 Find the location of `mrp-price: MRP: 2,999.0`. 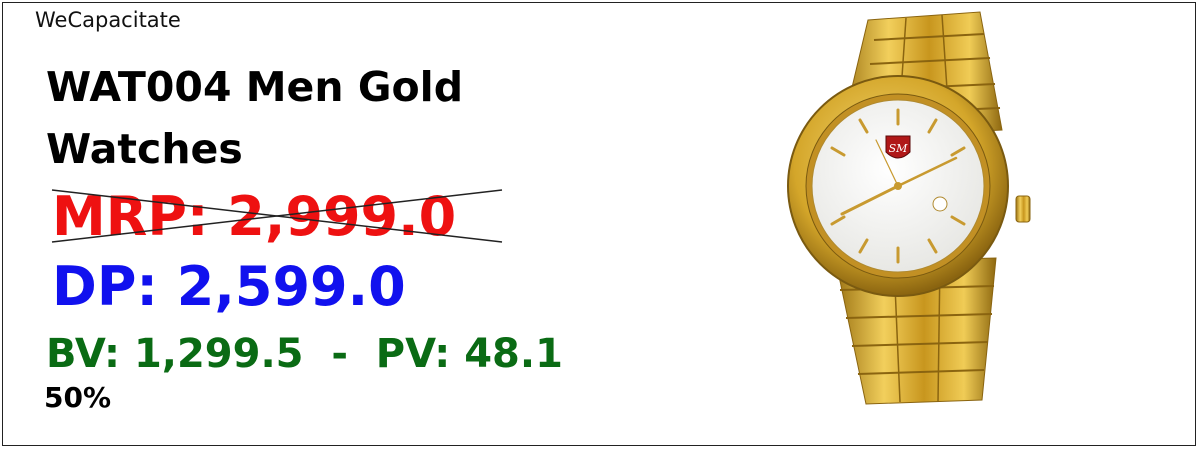

mrp-price: MRP: 2,999.0 is located at coordinates (254, 216).